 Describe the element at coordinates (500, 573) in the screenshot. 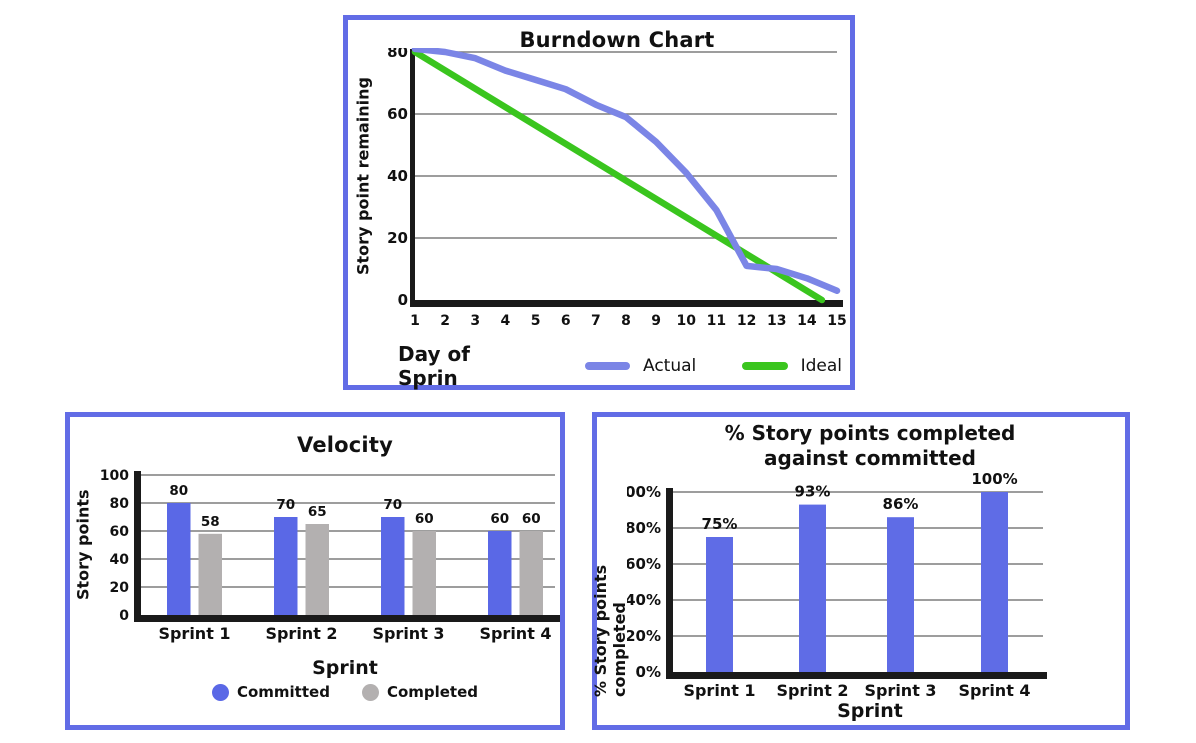

I see `bar-sprint-4-committed` at that location.